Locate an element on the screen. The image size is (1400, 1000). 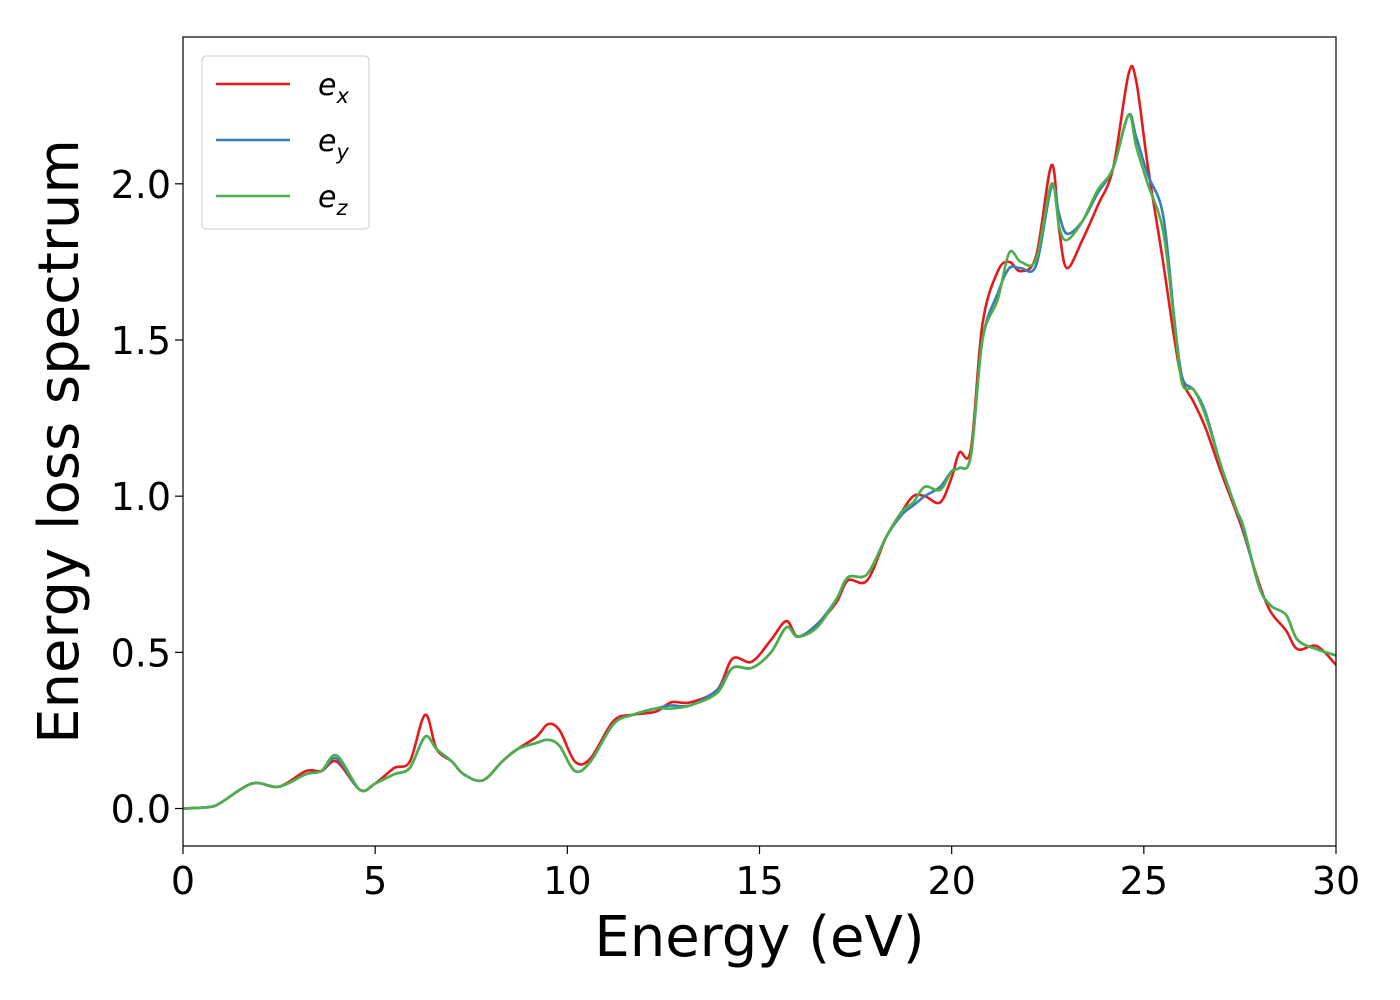
x-tick-label: 10 is located at coordinates (567, 881).